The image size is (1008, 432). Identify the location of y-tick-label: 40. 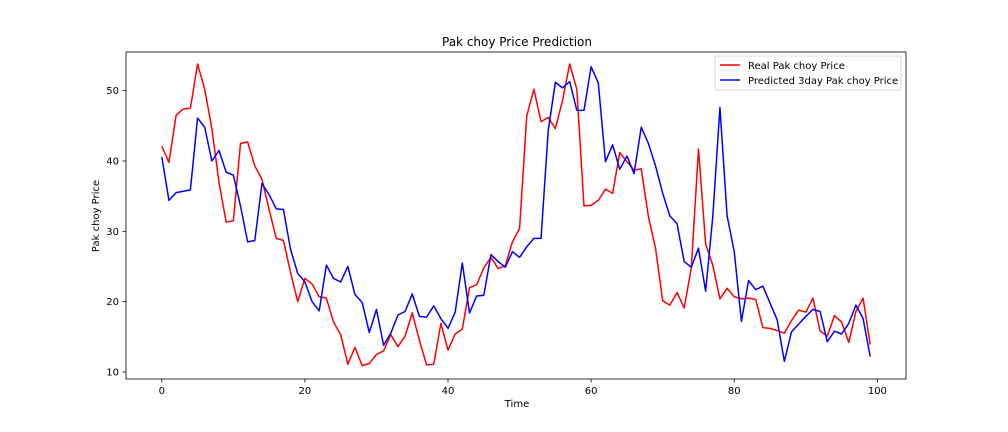
(112, 162).